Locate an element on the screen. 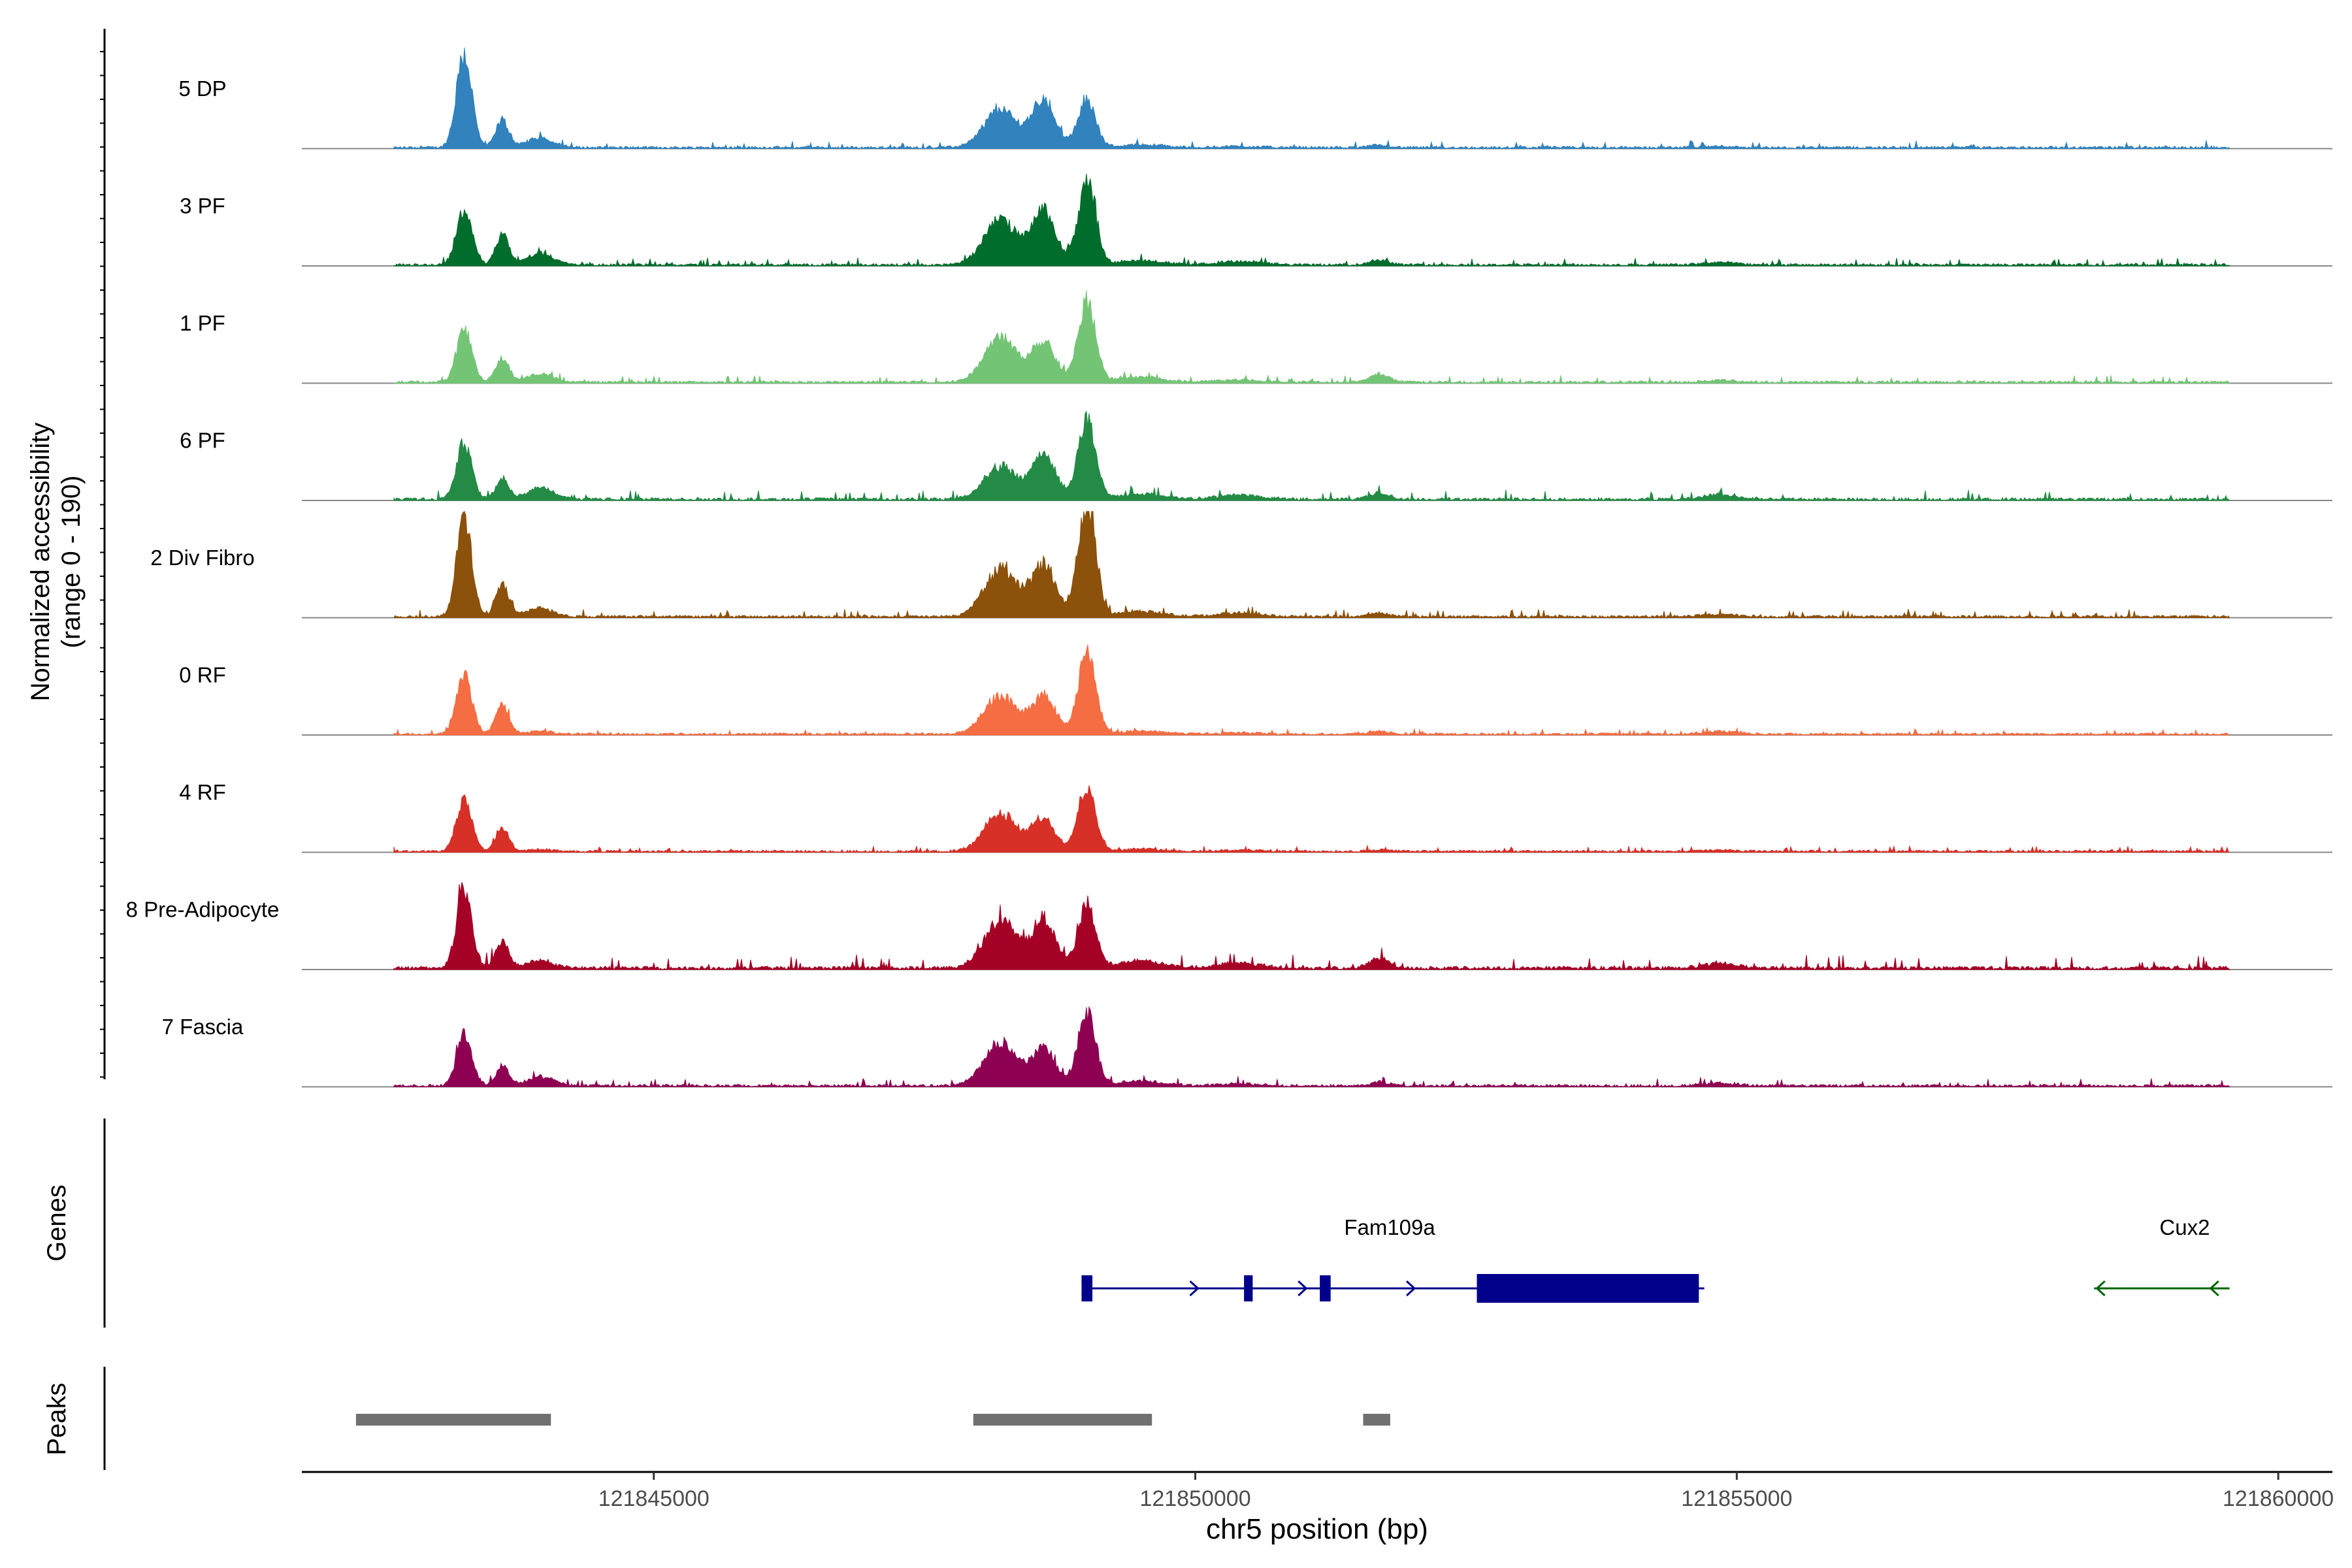  y-axis-title-line2: (range 0 - 190) is located at coordinates (71, 562).